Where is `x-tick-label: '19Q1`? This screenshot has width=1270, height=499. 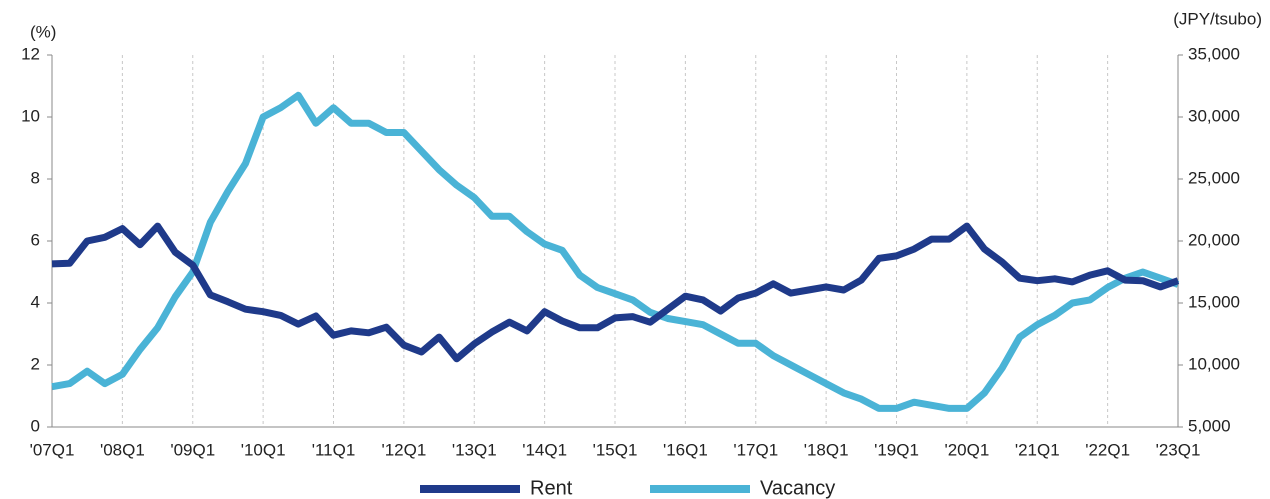 x-tick-label: '19Q1 is located at coordinates (896, 449).